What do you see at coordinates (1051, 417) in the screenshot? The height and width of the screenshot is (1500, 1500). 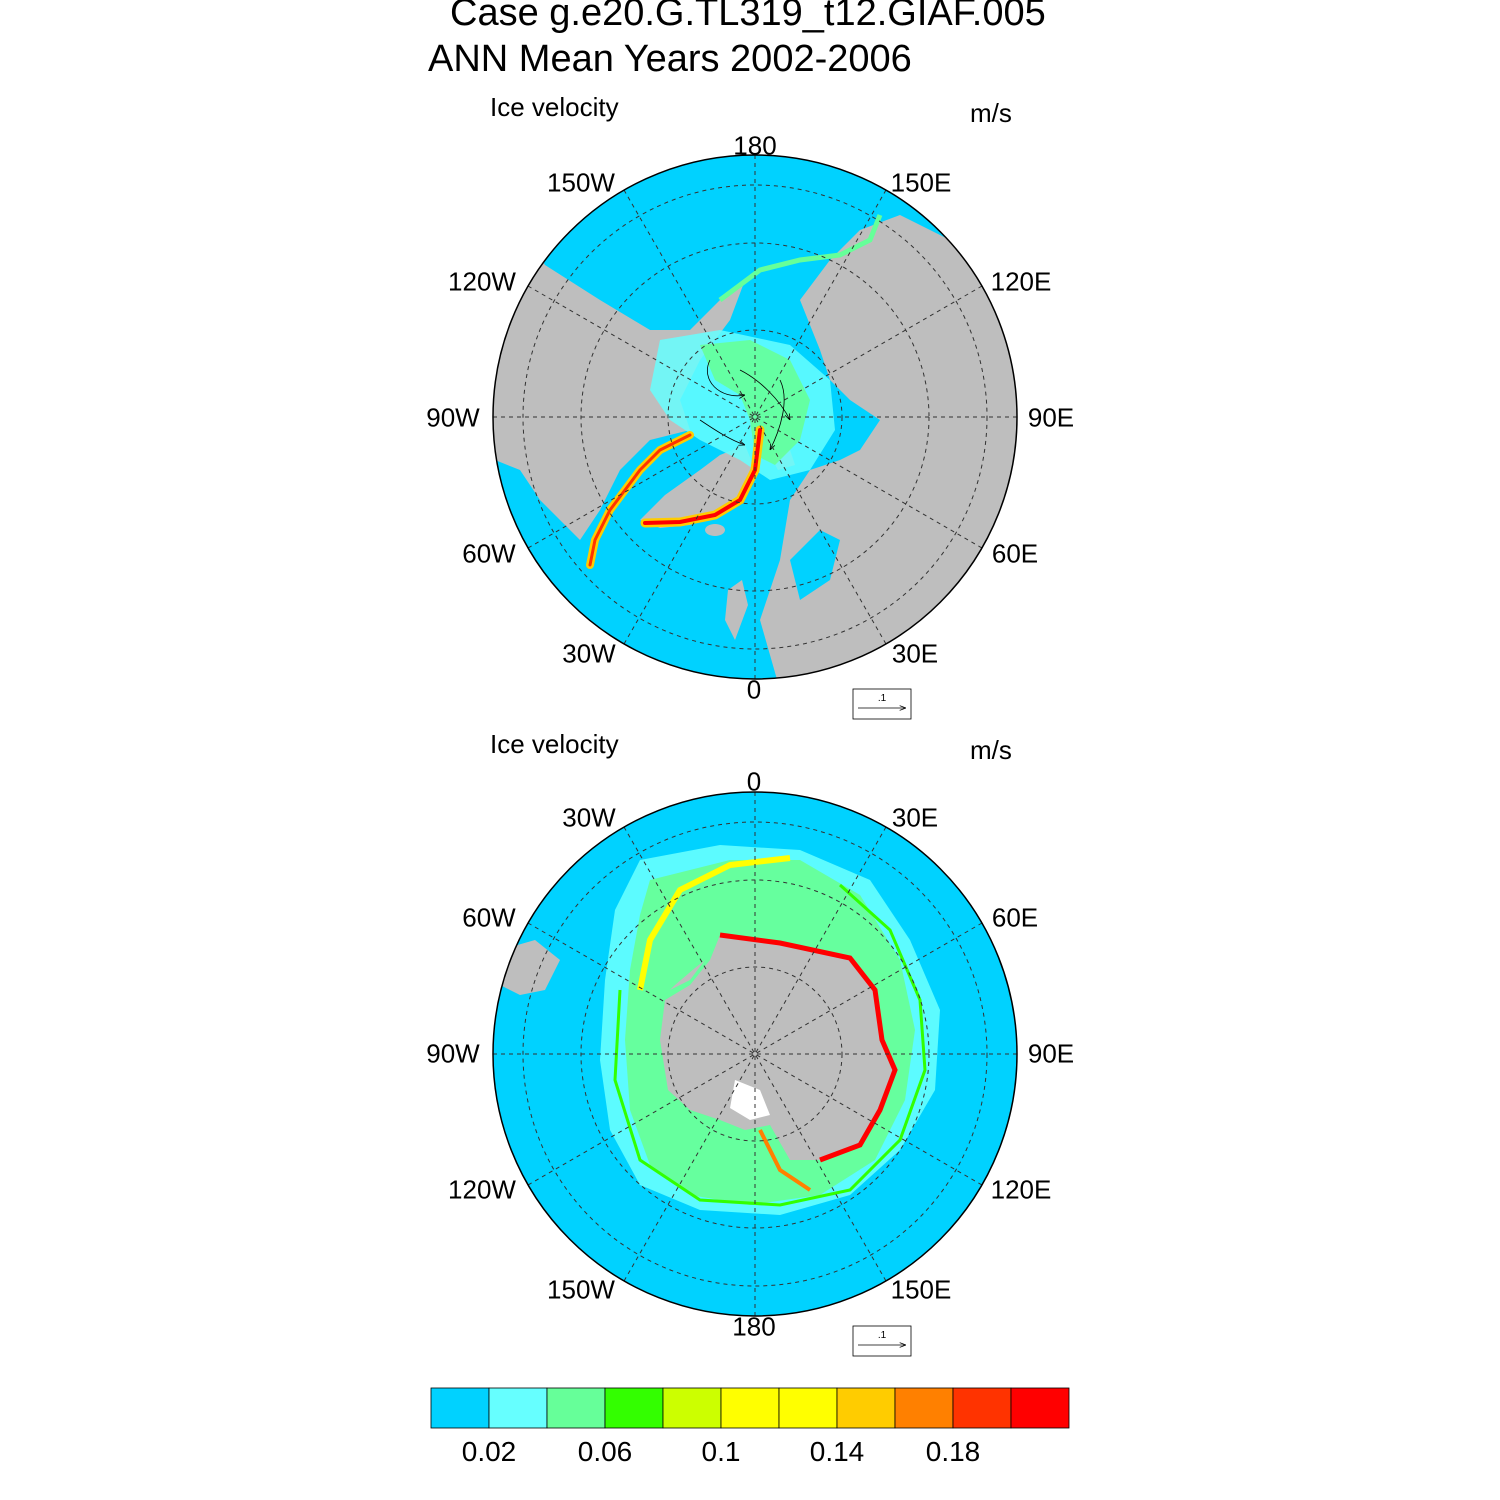 I see `north-lon-label-90e: 90E` at bounding box center [1051, 417].